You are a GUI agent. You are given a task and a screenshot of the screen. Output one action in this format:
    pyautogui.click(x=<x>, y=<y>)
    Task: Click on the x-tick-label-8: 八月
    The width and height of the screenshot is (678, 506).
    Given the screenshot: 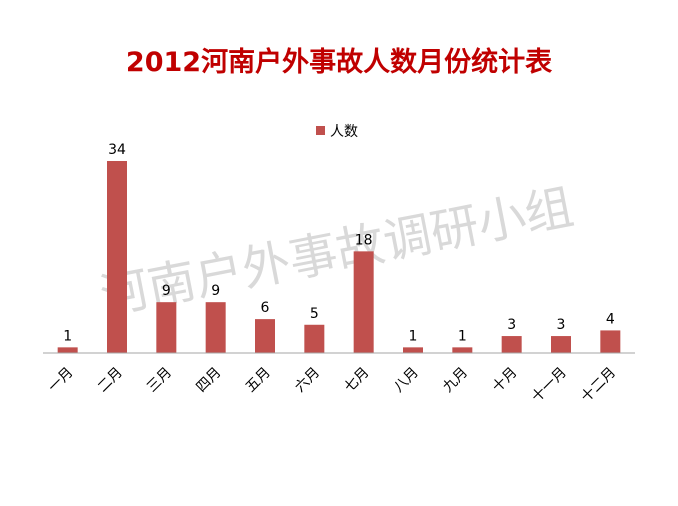 What is the action you would take?
    pyautogui.click(x=406, y=380)
    